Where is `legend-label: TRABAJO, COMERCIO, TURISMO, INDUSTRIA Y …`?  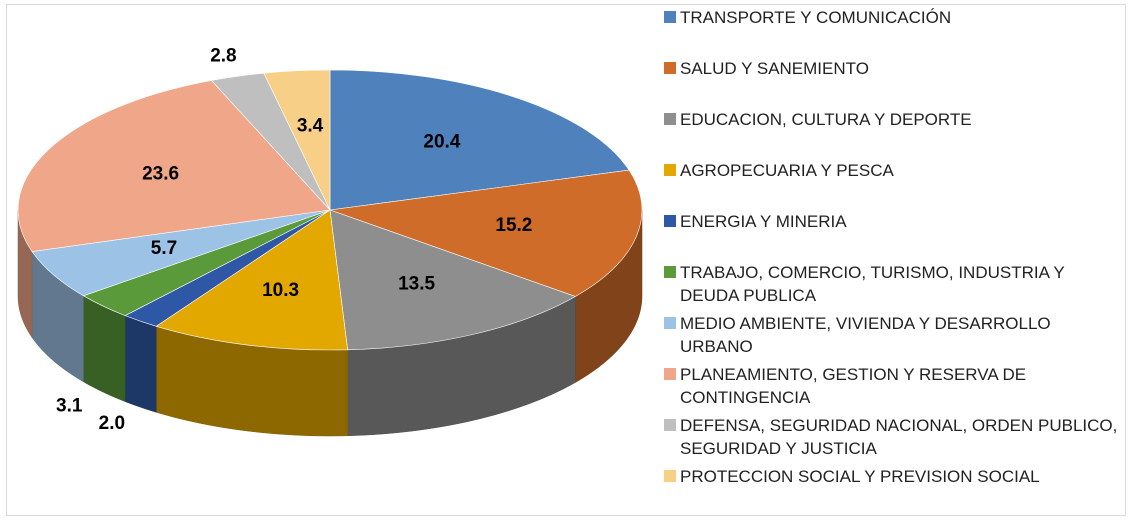
legend-label: TRABAJO, COMERCIO, TURISMO, INDUSTRIA Y … is located at coordinates (872, 284).